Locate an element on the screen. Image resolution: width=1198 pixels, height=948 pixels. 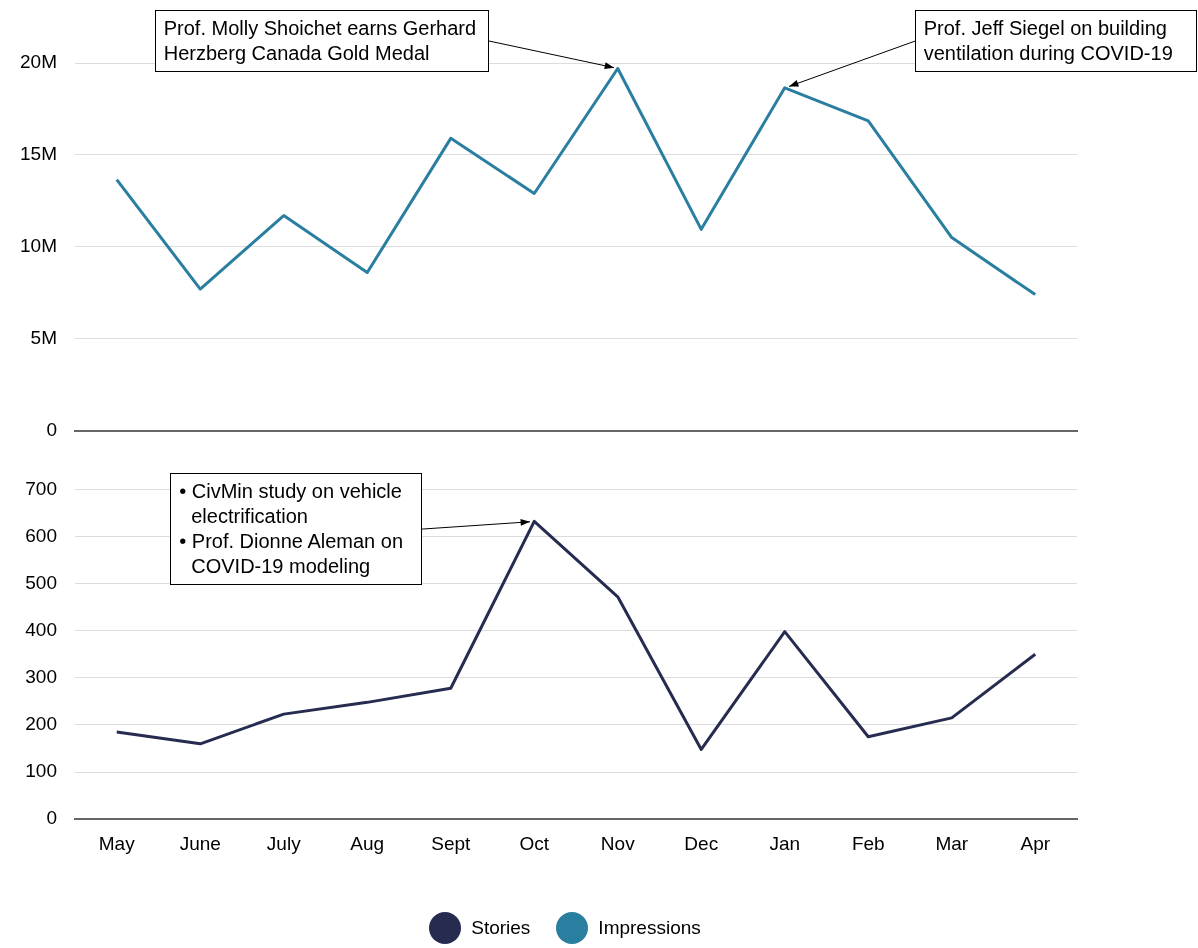
callout-box: Prof. Jeff Siegel on building ventilation during COVID-19 is located at coordinates (1055, 41).